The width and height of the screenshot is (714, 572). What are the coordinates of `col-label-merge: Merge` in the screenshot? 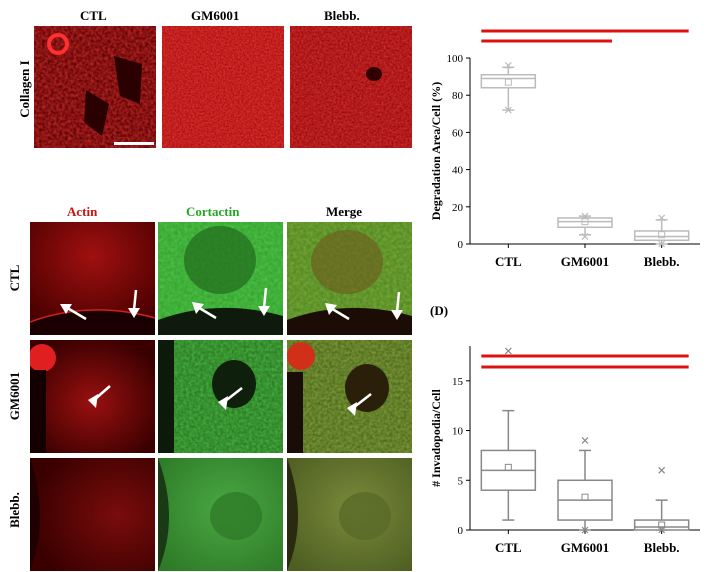 It's located at (344, 211).